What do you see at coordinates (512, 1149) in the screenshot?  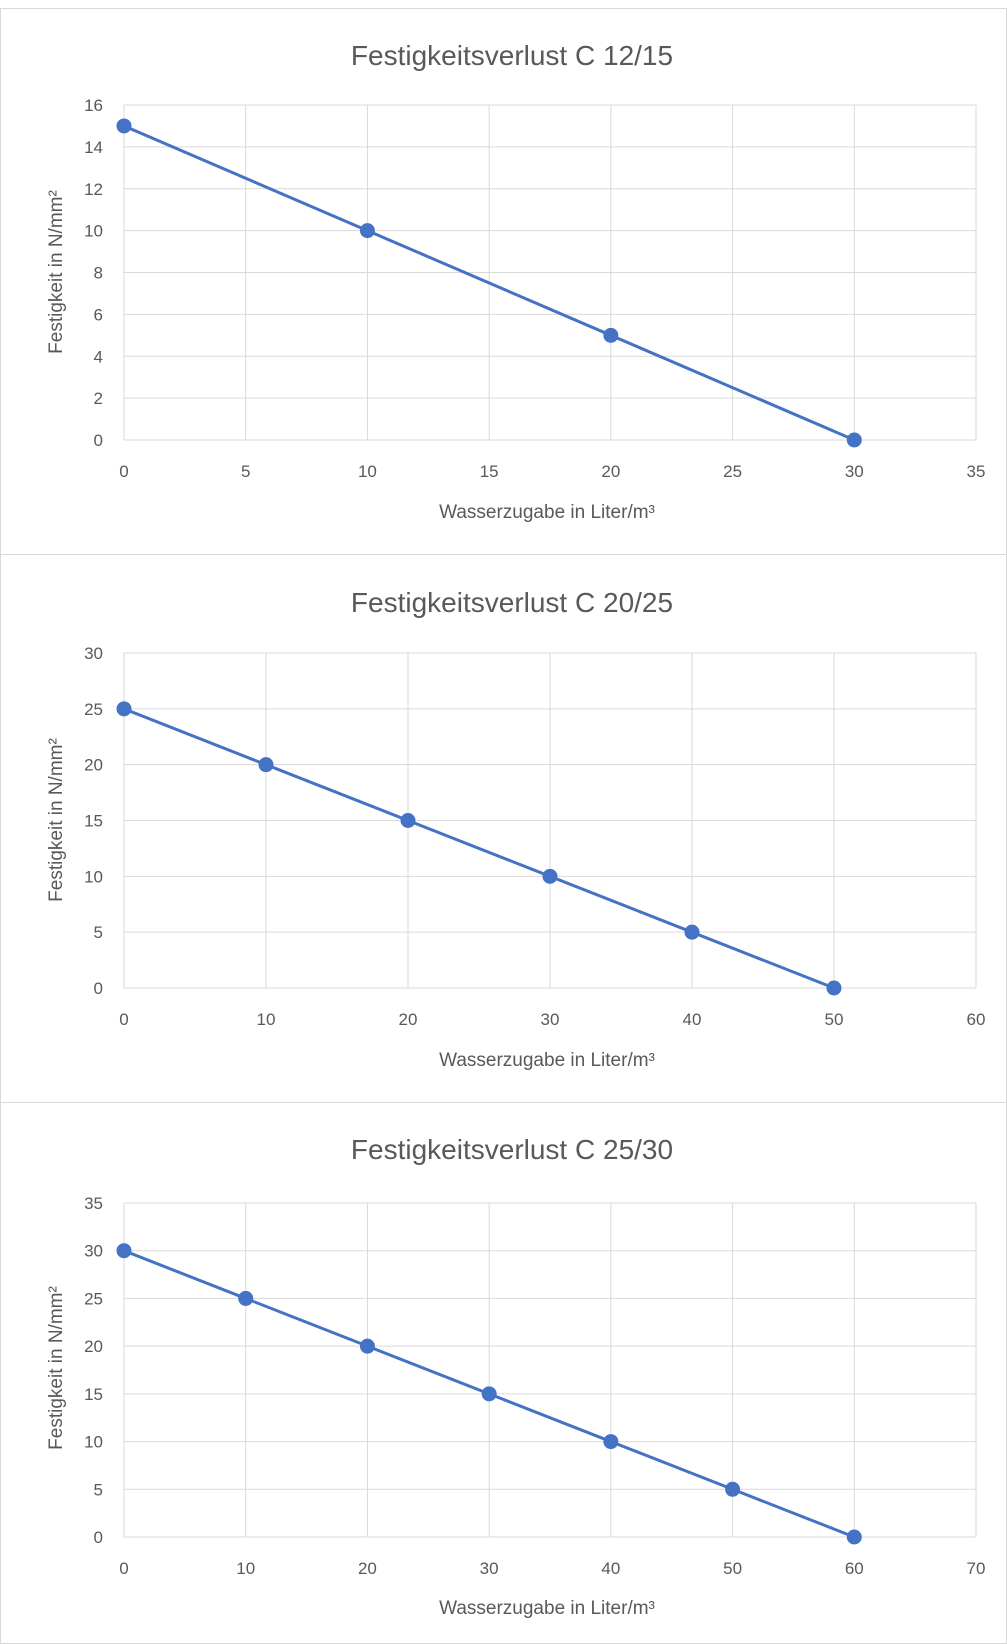 I see `chart-title: Festigkeitsverlust C 25/30` at bounding box center [512, 1149].